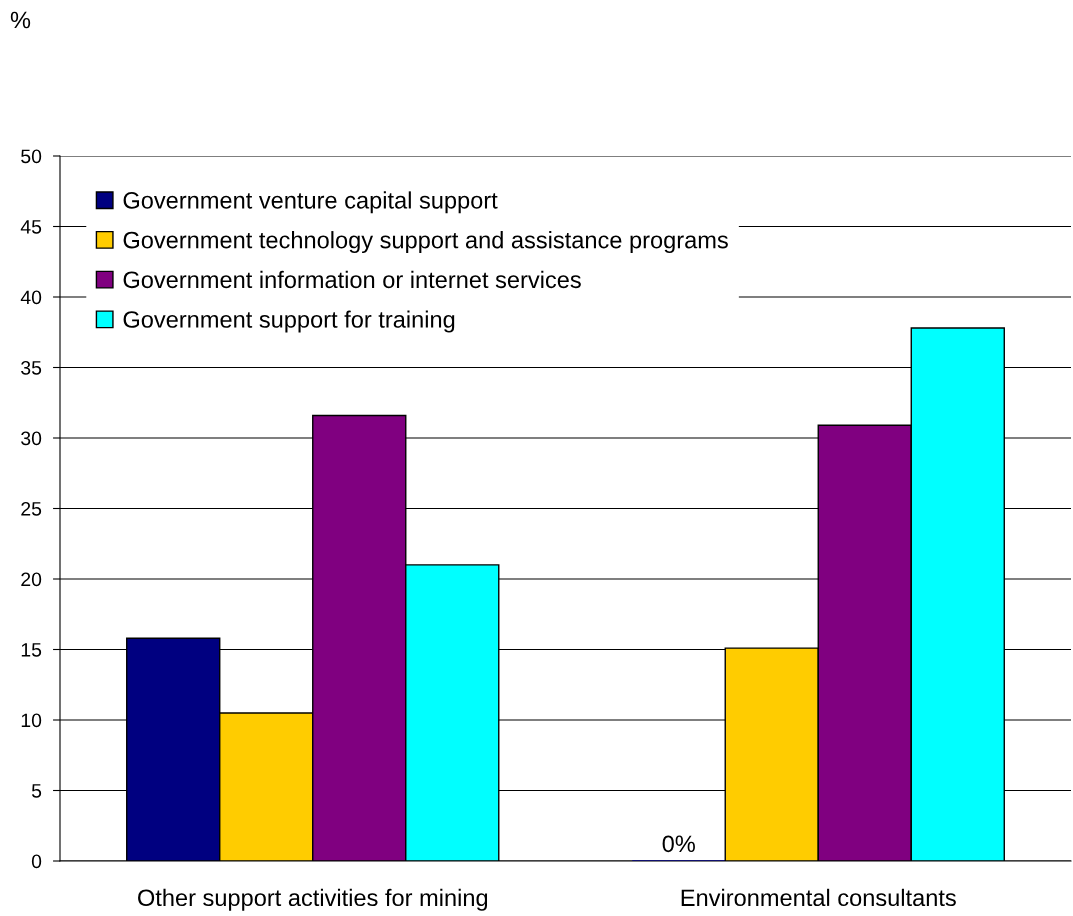  What do you see at coordinates (31, 720) in the screenshot?
I see `y-tick-label: 10` at bounding box center [31, 720].